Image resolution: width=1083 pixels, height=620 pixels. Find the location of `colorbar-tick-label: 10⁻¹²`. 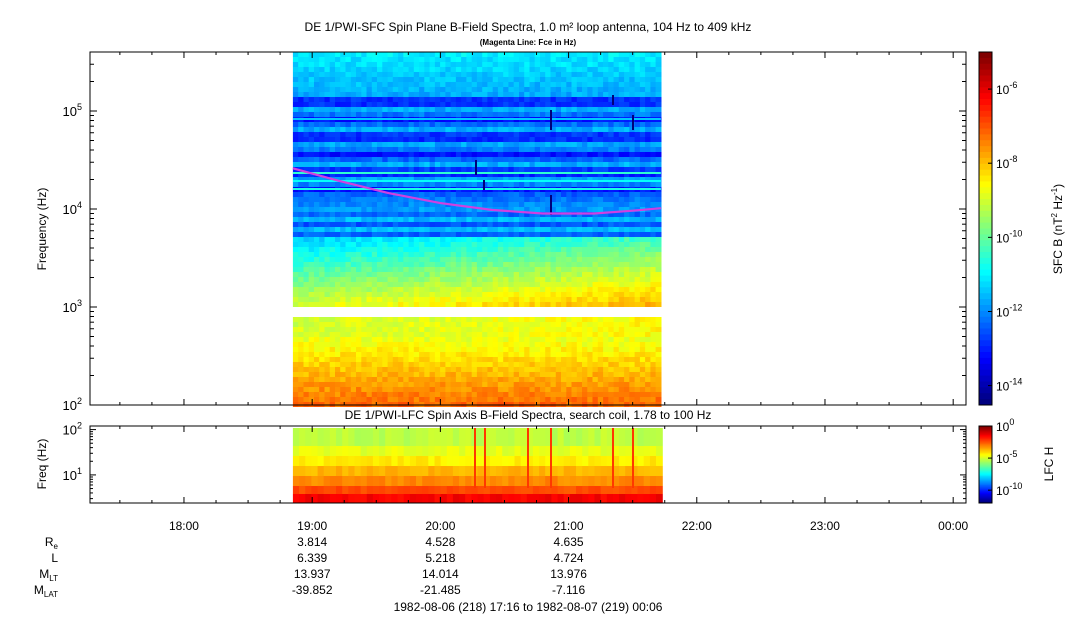

colorbar-tick-label: 10⁻¹² is located at coordinates (1009, 310).